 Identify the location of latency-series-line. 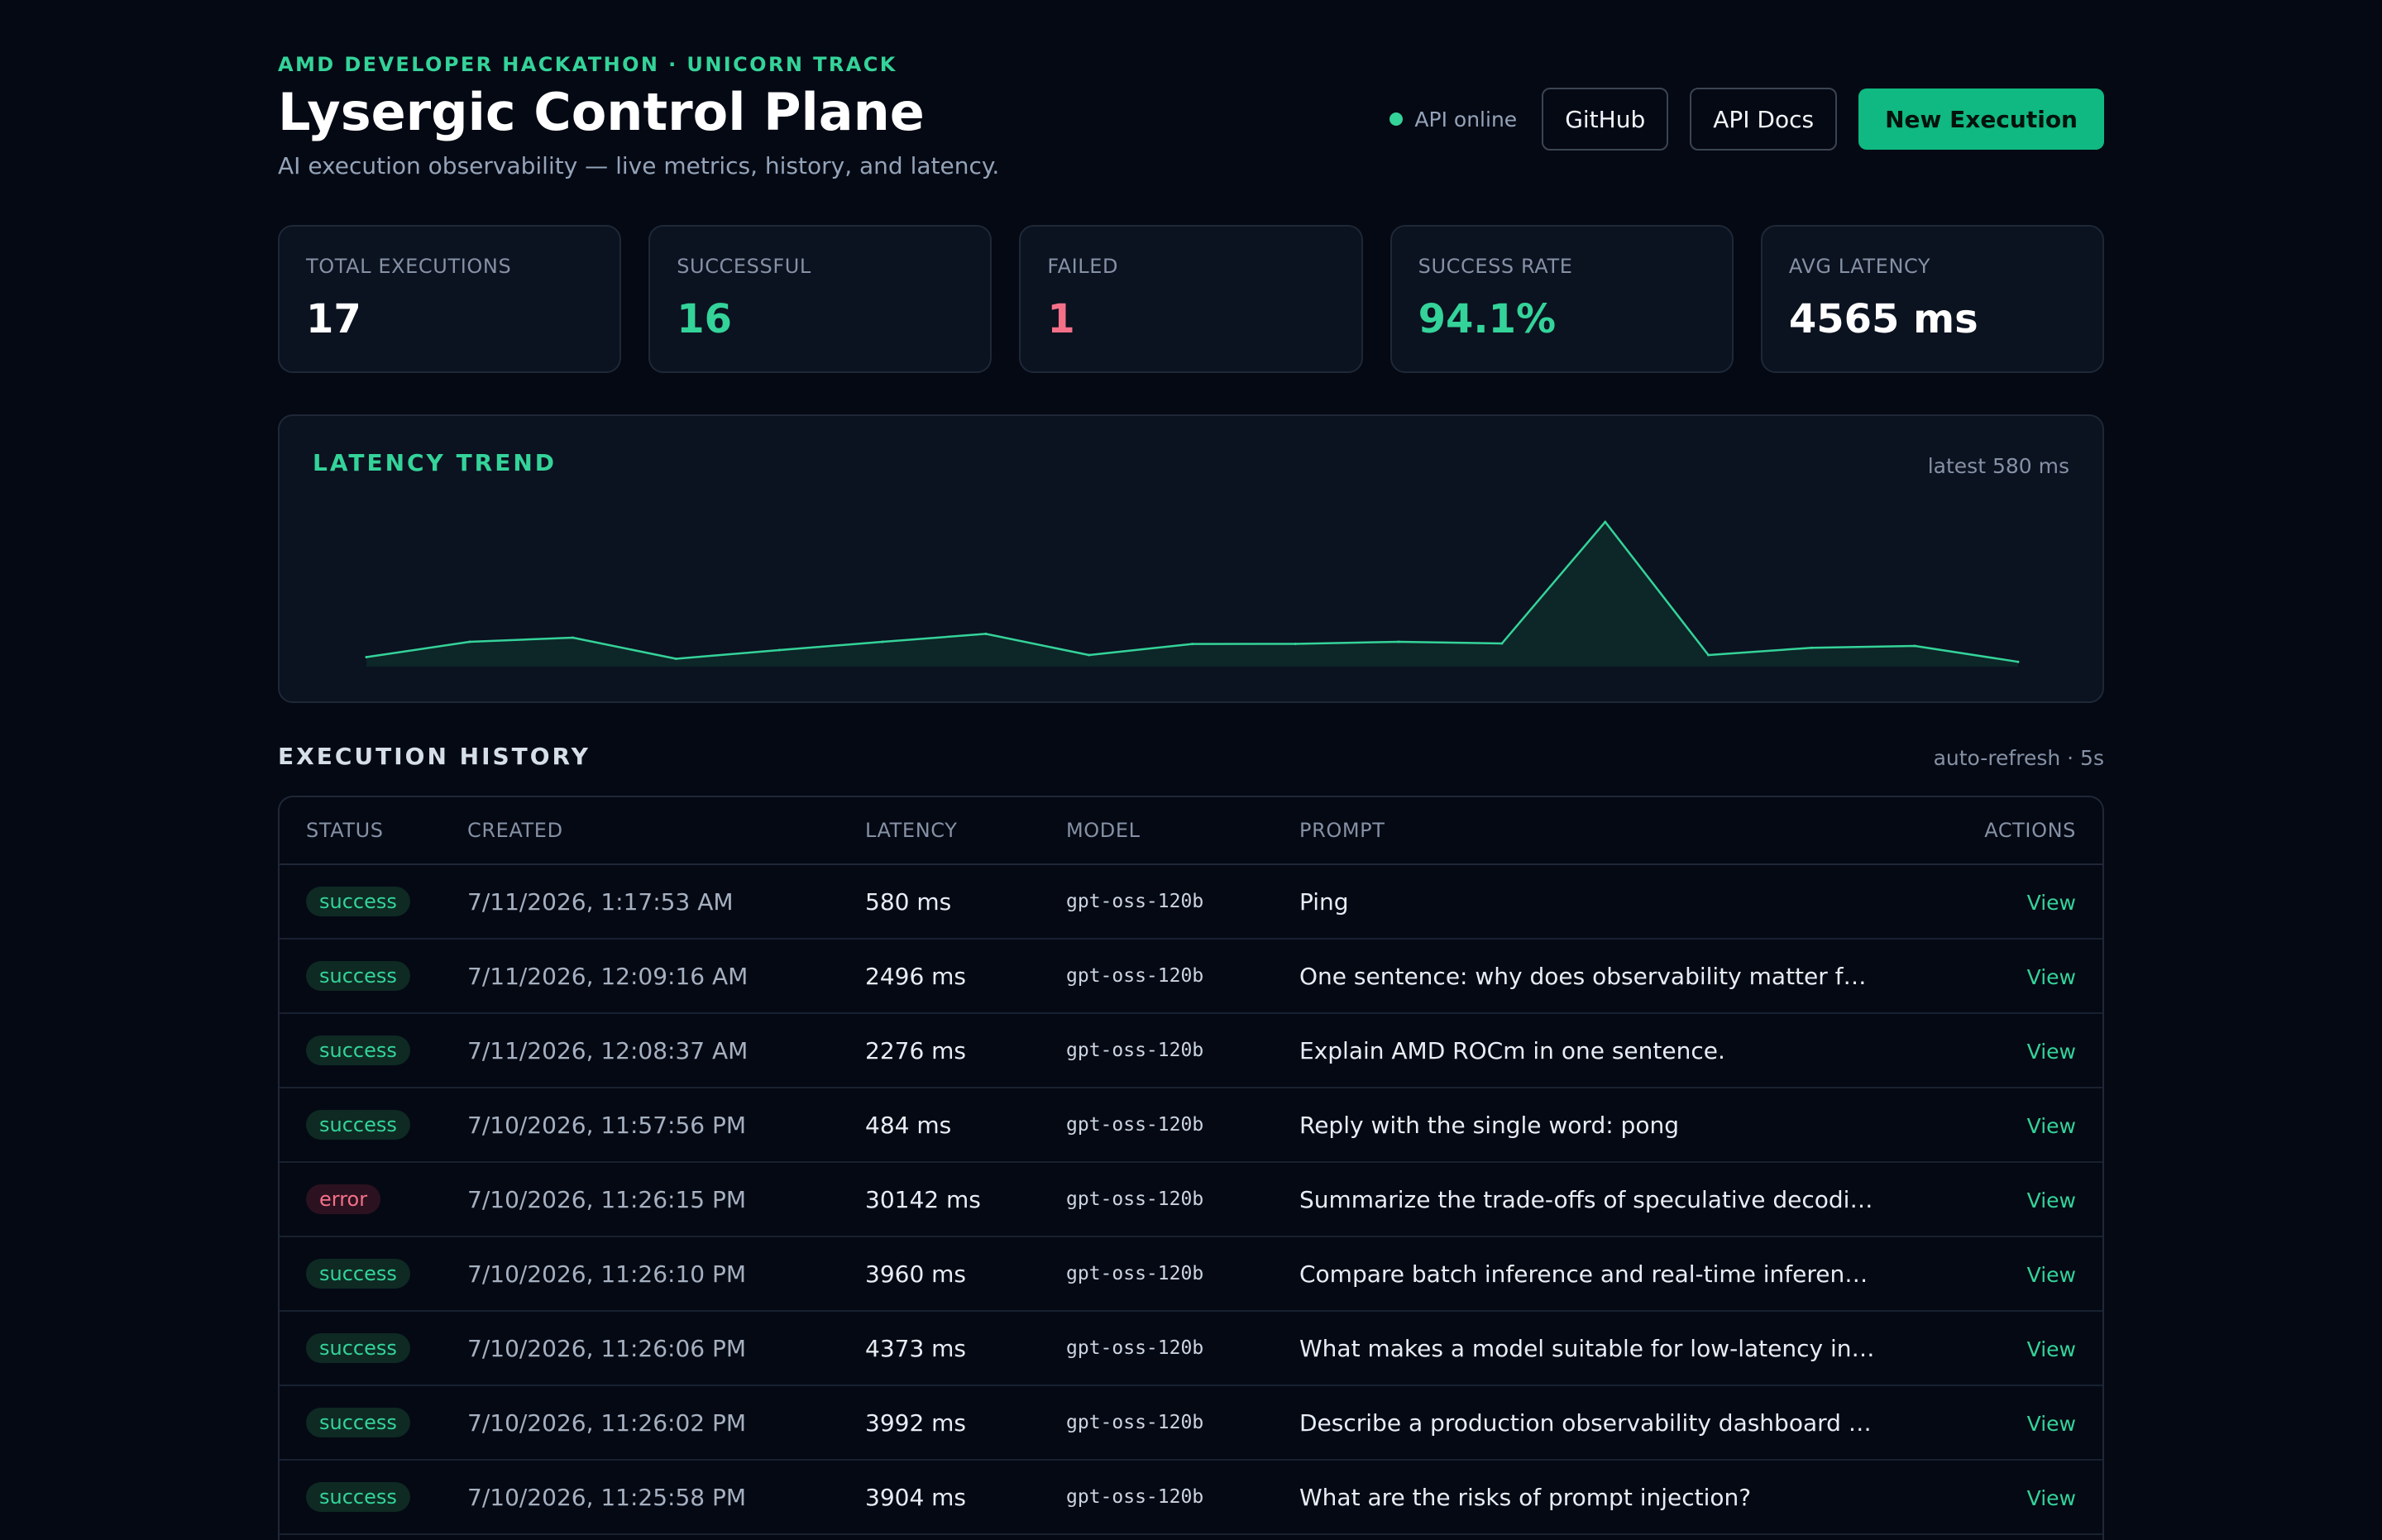
(1192, 591).